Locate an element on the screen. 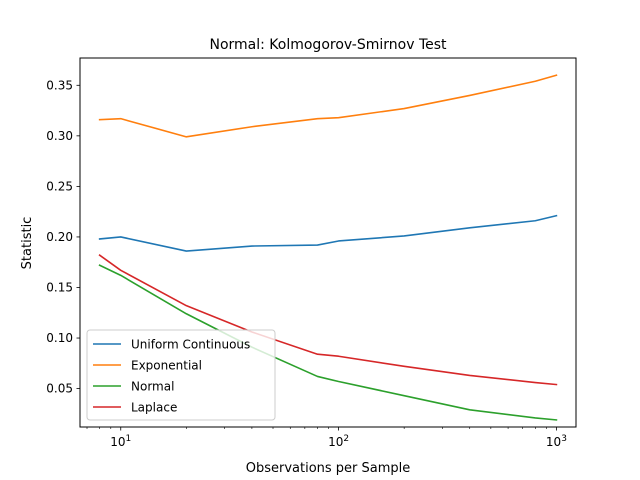 The width and height of the screenshot is (640, 480). legend-label: Uniform Continuous is located at coordinates (190, 345).